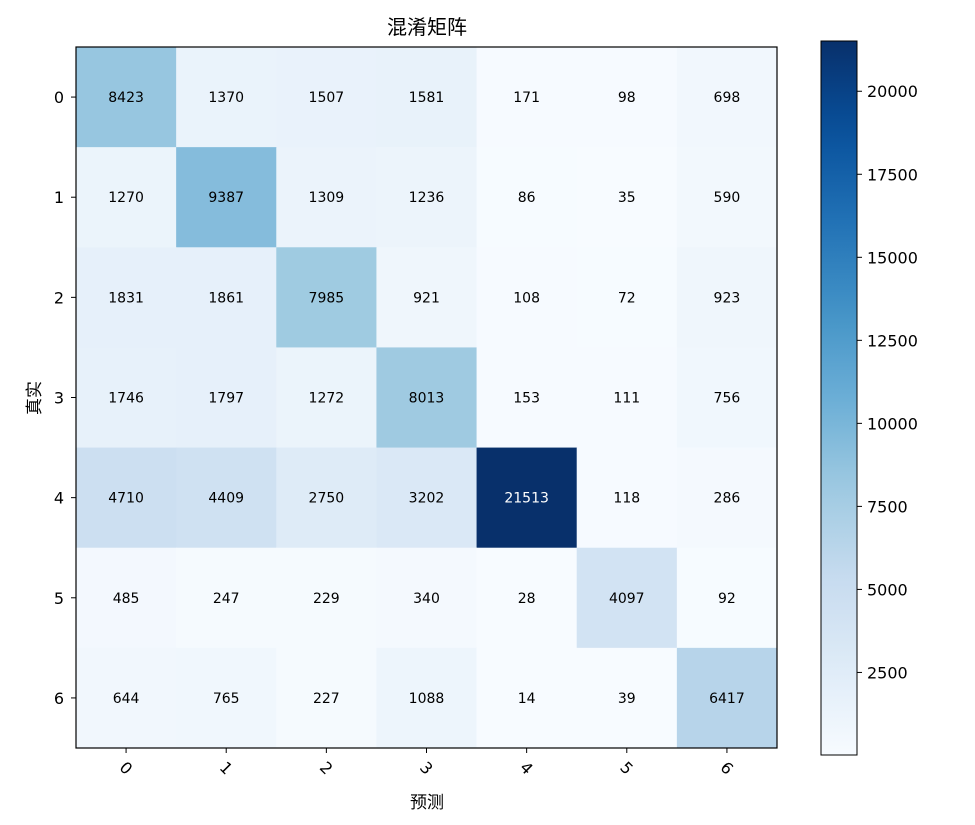  Describe the element at coordinates (887, 589) in the screenshot. I see `colorbar-tick-label: 5000` at that location.